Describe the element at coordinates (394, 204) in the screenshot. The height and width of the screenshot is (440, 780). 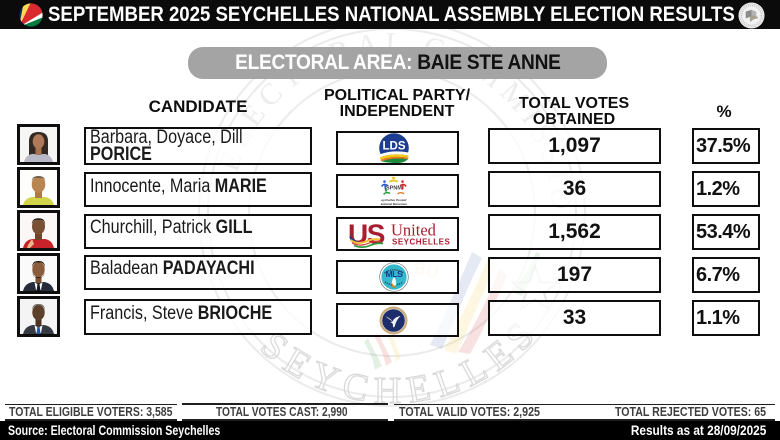
I see `svg-text: National Movement` at that location.